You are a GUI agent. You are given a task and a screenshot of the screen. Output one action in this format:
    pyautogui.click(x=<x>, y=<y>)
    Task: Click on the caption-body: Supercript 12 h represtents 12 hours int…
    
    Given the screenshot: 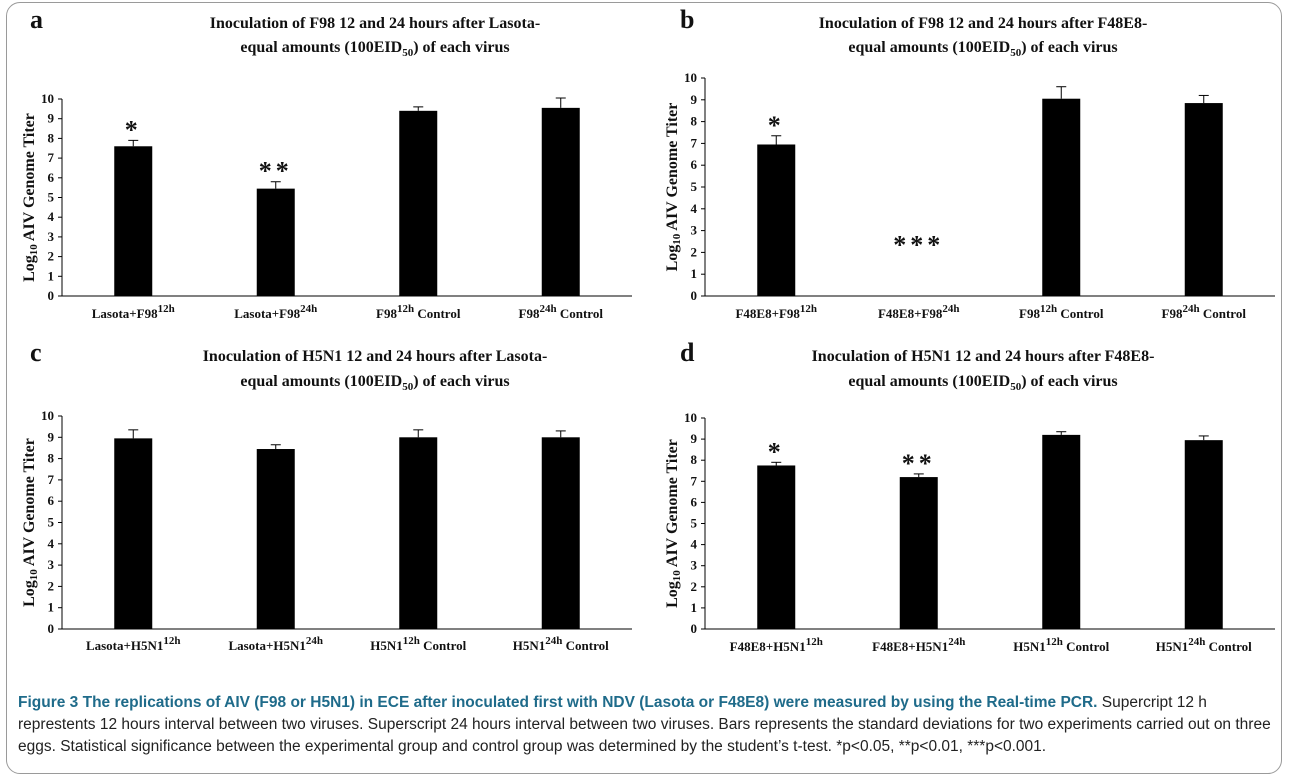 What is the action you would take?
    pyautogui.click(x=644, y=724)
    